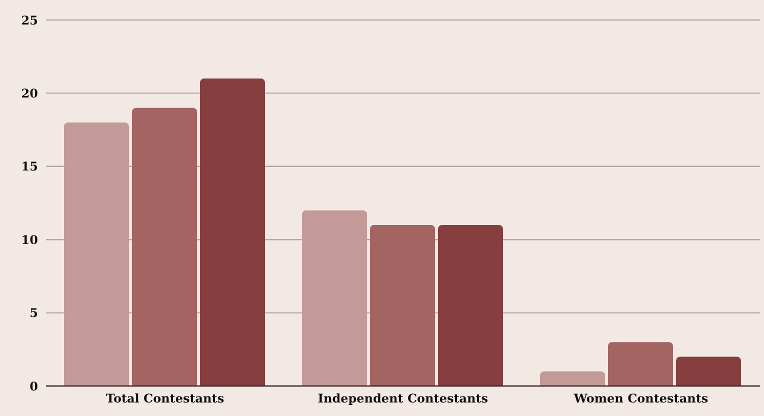 This screenshot has height=416, width=764. I want to click on y-tick-label: 15, so click(29, 167).